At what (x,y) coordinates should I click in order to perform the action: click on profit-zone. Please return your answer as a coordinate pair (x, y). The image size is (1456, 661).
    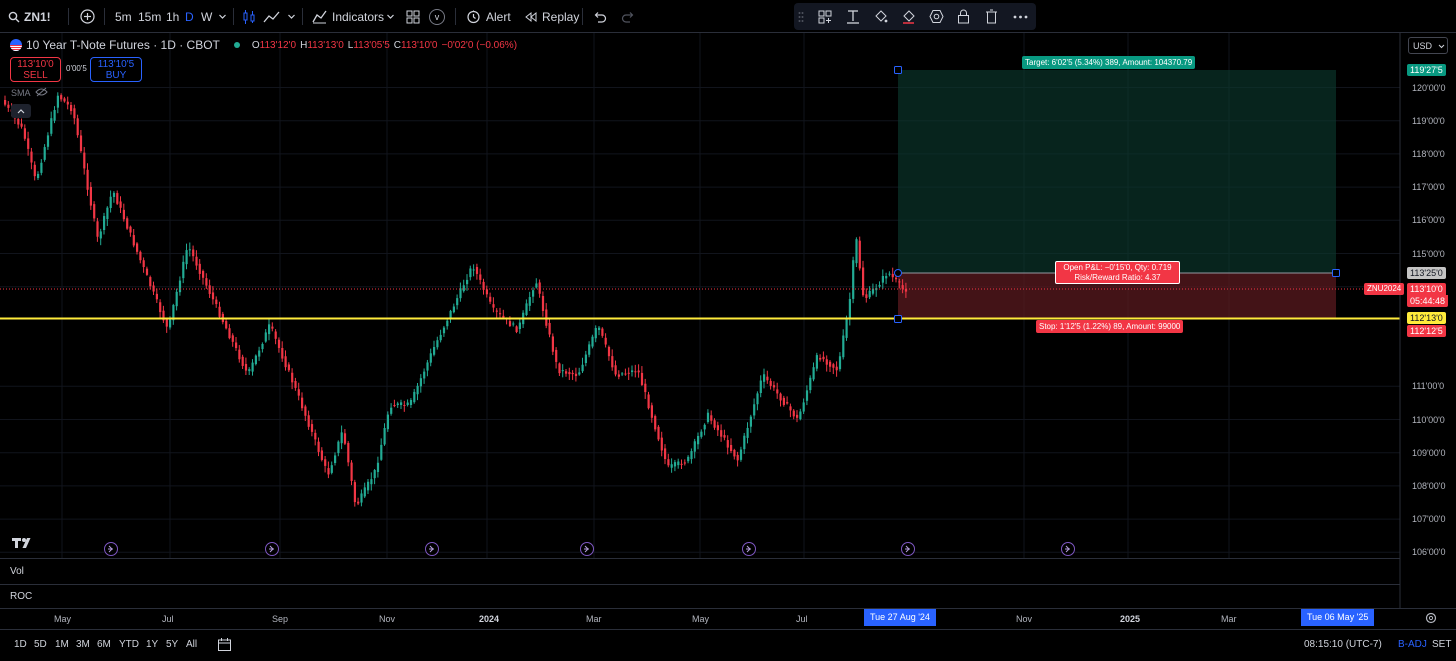
    Looking at the image, I should click on (1117, 171).